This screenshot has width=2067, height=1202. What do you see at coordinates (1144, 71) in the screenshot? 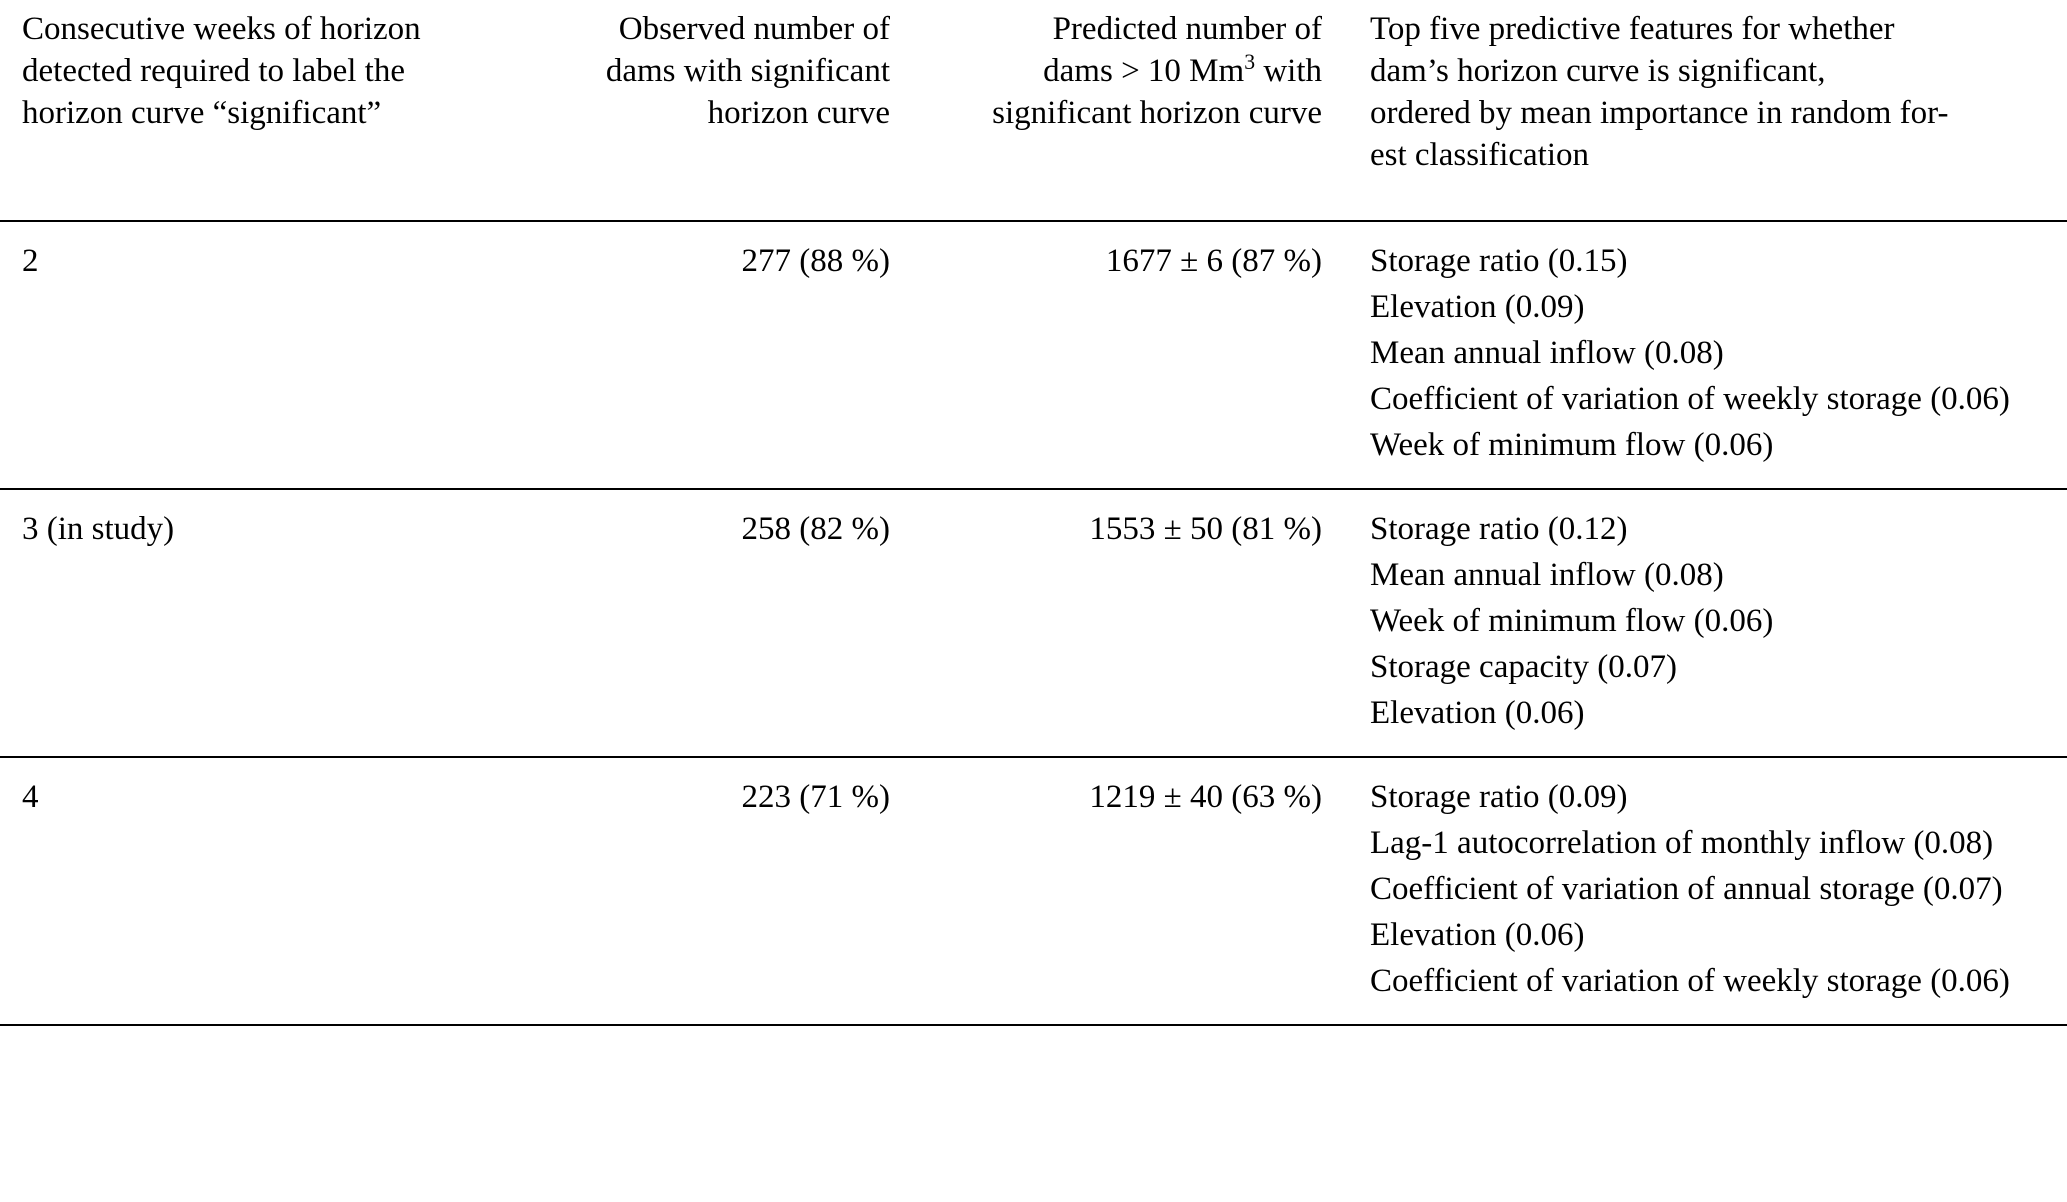
I see `header-predicted-line-2-text: dams > 10 Mm` at bounding box center [1144, 71].